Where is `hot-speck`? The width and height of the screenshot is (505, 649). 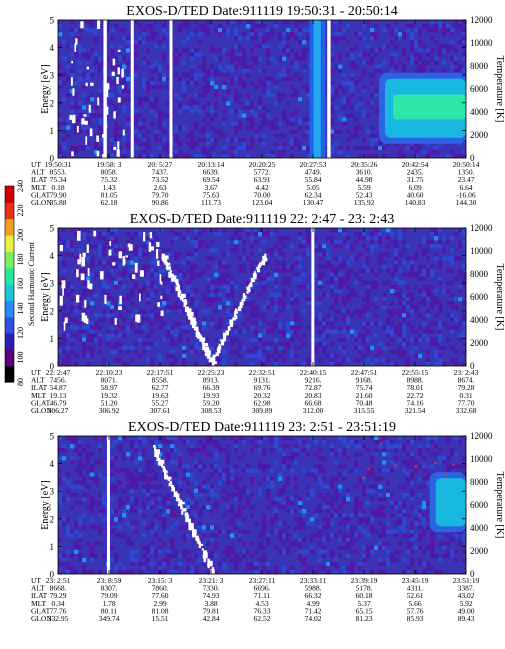 hot-speck is located at coordinates (453, 464).